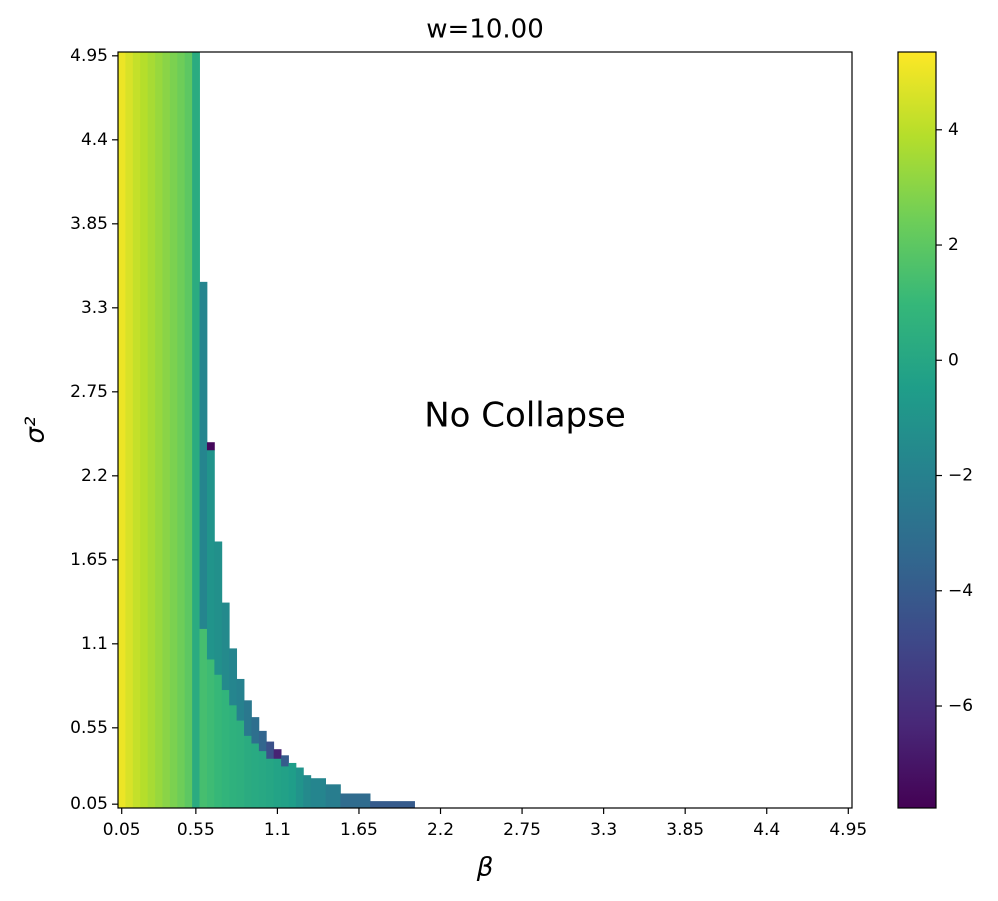 The width and height of the screenshot is (998, 901). I want to click on x-tick-label: 0.05, so click(122, 830).